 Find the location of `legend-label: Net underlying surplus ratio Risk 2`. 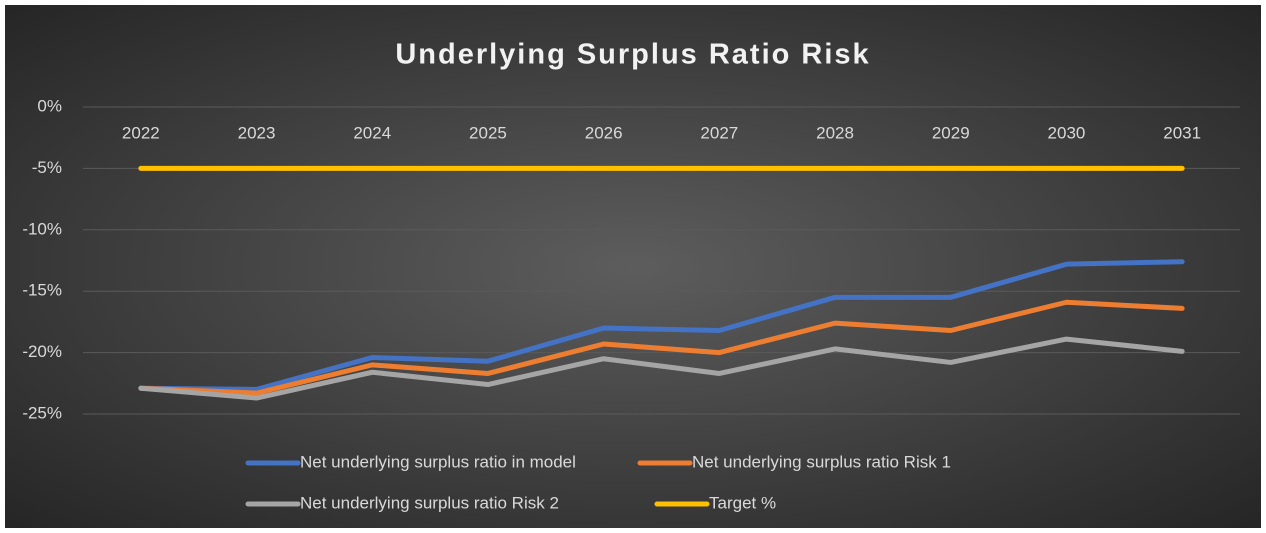

legend-label: Net underlying surplus ratio Risk 2 is located at coordinates (429, 502).